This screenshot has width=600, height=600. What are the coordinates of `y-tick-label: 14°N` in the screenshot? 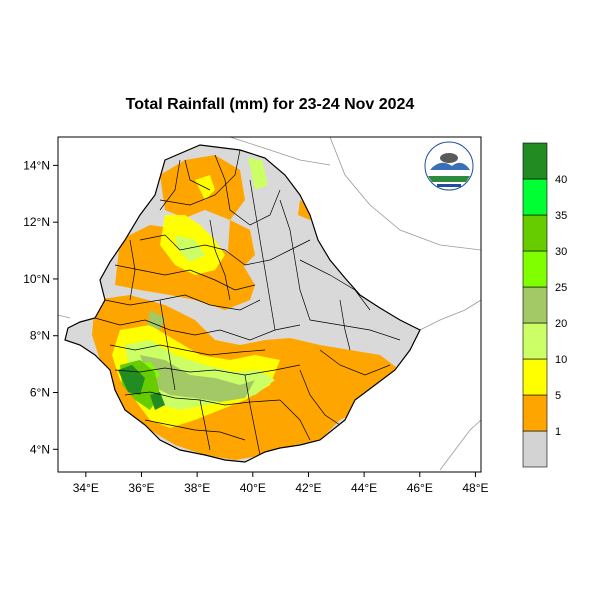 It's located at (36, 165).